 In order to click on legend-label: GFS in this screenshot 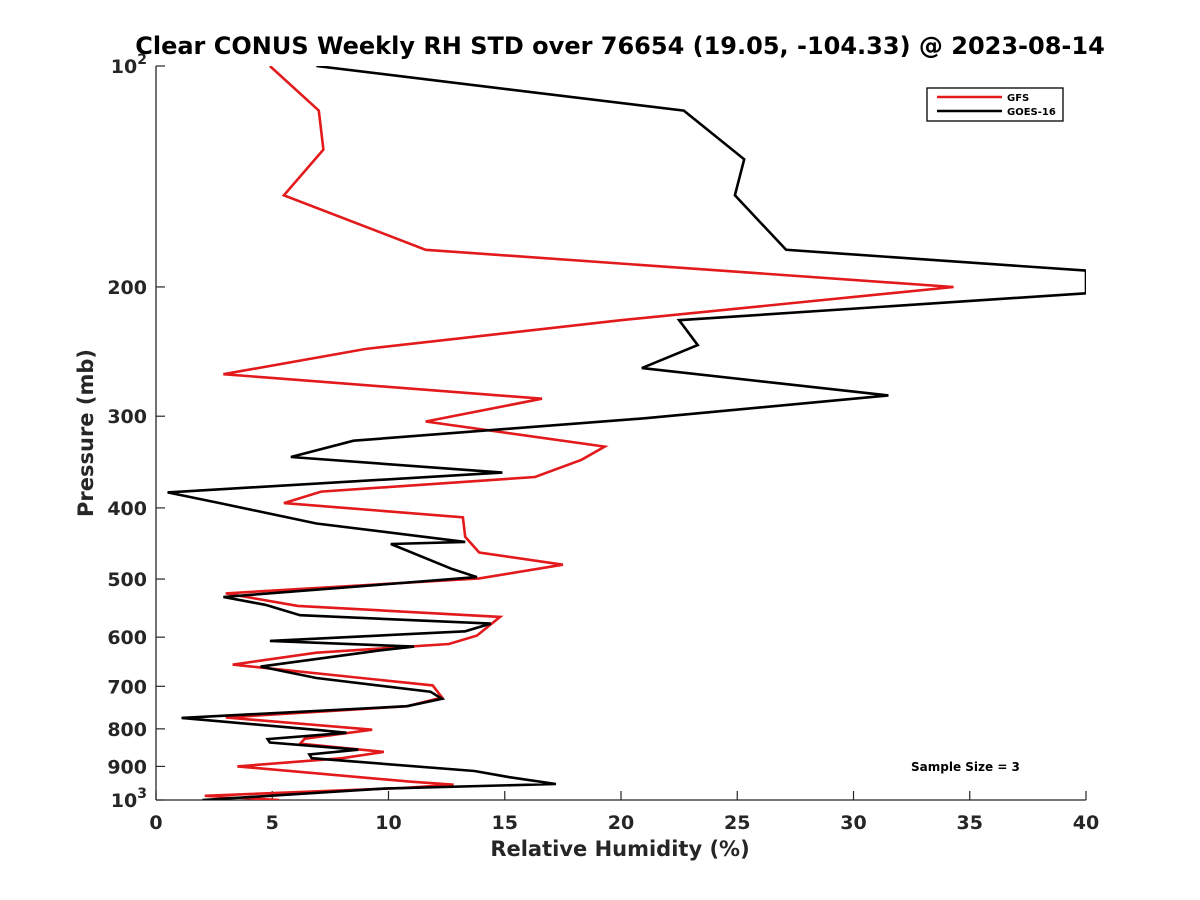, I will do `click(1018, 98)`.